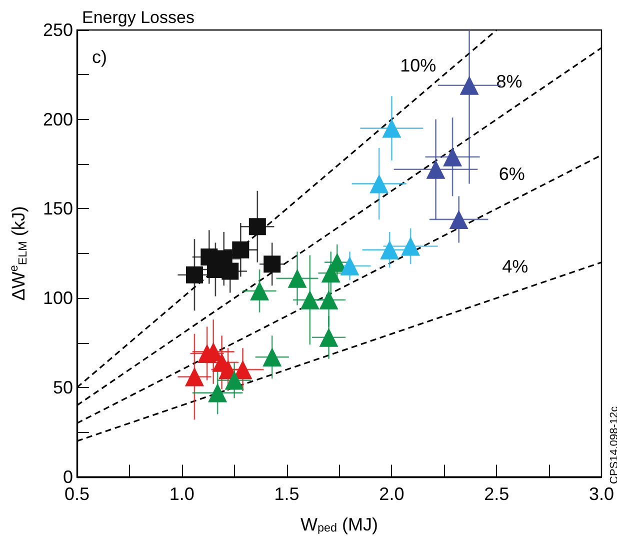  Describe the element at coordinates (57, 30) in the screenshot. I see `y-tick-label: 250` at that location.